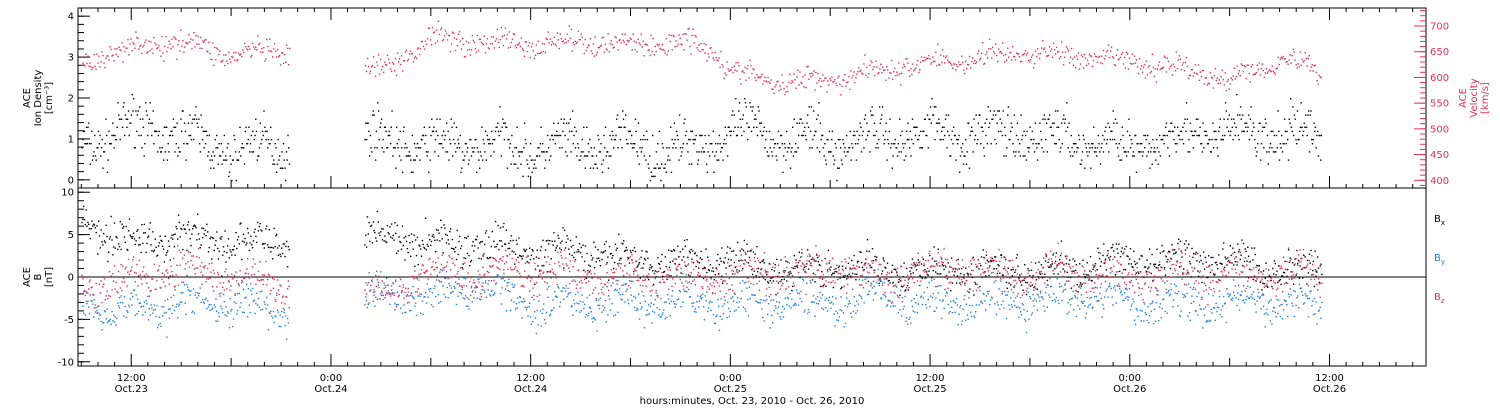 The image size is (1500, 410). What do you see at coordinates (1439, 181) in the screenshot?
I see `y-tick-label: 400` at bounding box center [1439, 181].